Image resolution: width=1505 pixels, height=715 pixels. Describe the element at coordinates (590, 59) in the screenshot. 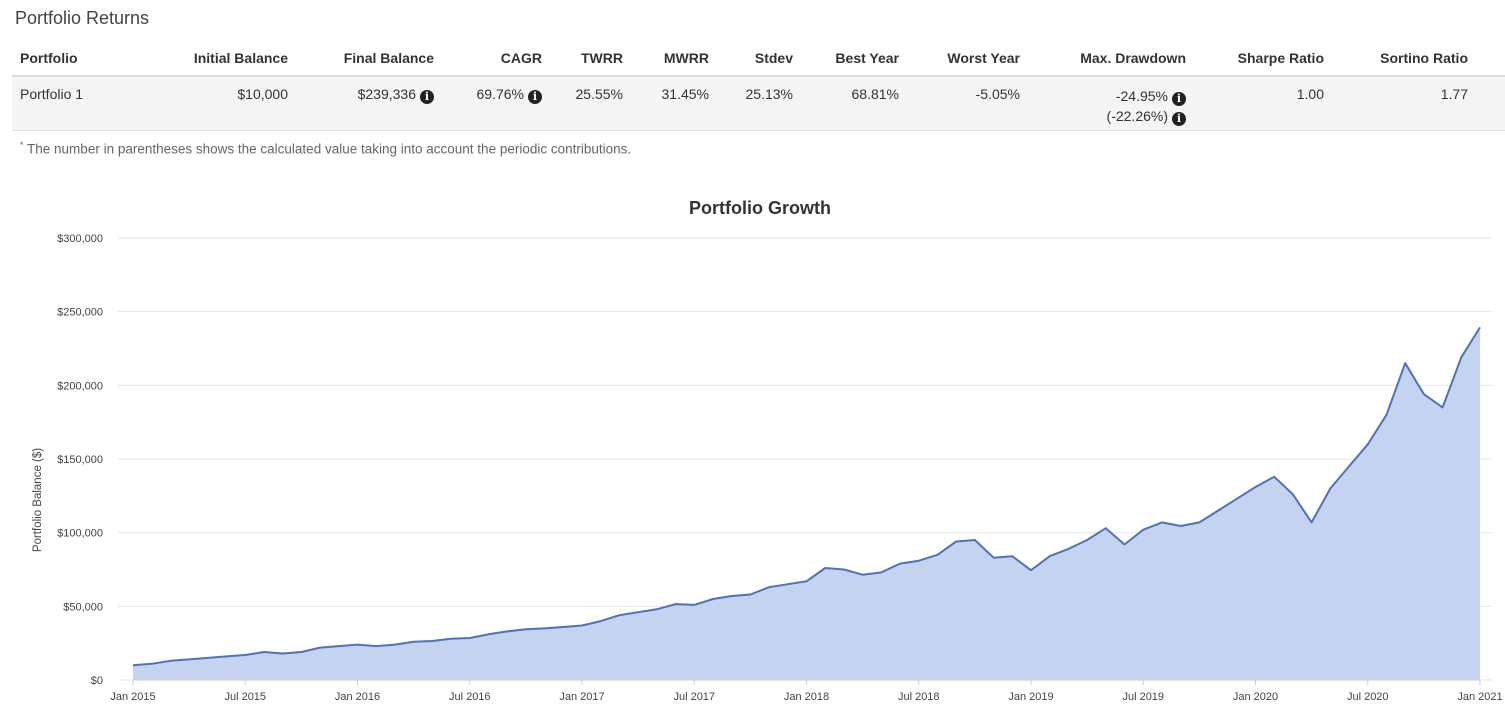

I see `col-header-twrr: TWRR` at that location.